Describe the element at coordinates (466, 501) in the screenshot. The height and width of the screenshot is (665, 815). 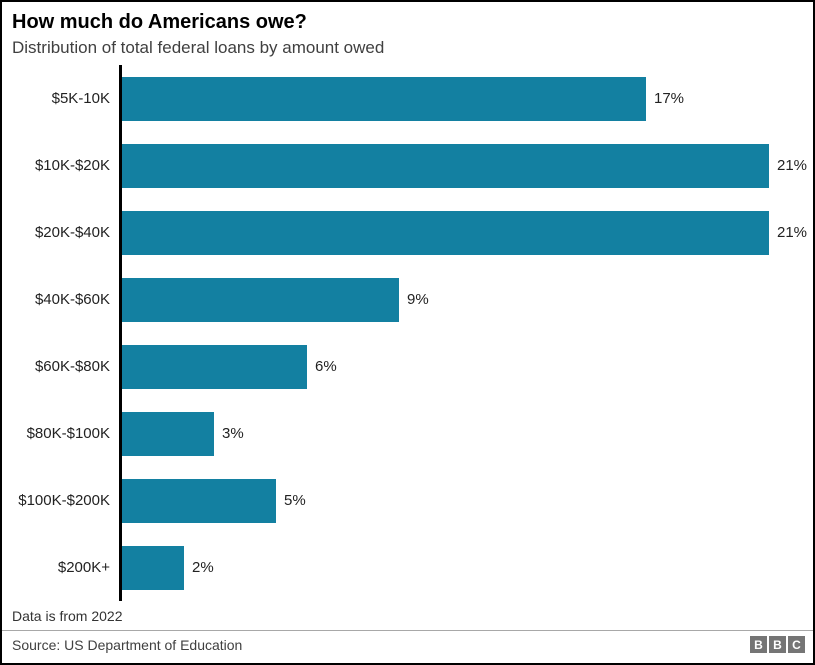
I see `bar-track: 5%` at that location.